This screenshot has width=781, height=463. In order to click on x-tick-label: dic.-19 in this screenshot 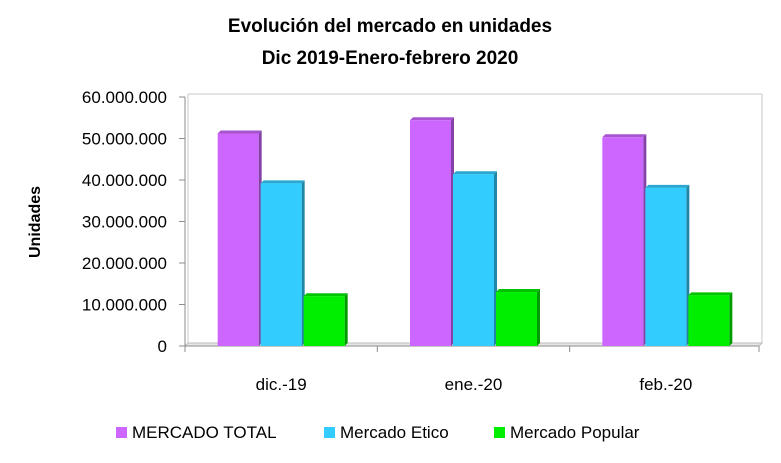, I will do `click(281, 384)`.